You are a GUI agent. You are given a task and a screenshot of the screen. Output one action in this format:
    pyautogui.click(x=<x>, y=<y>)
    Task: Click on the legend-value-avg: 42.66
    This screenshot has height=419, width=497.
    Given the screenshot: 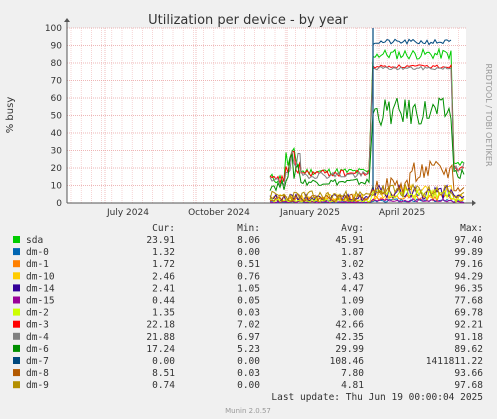 What is the action you would take?
    pyautogui.click(x=349, y=325)
    